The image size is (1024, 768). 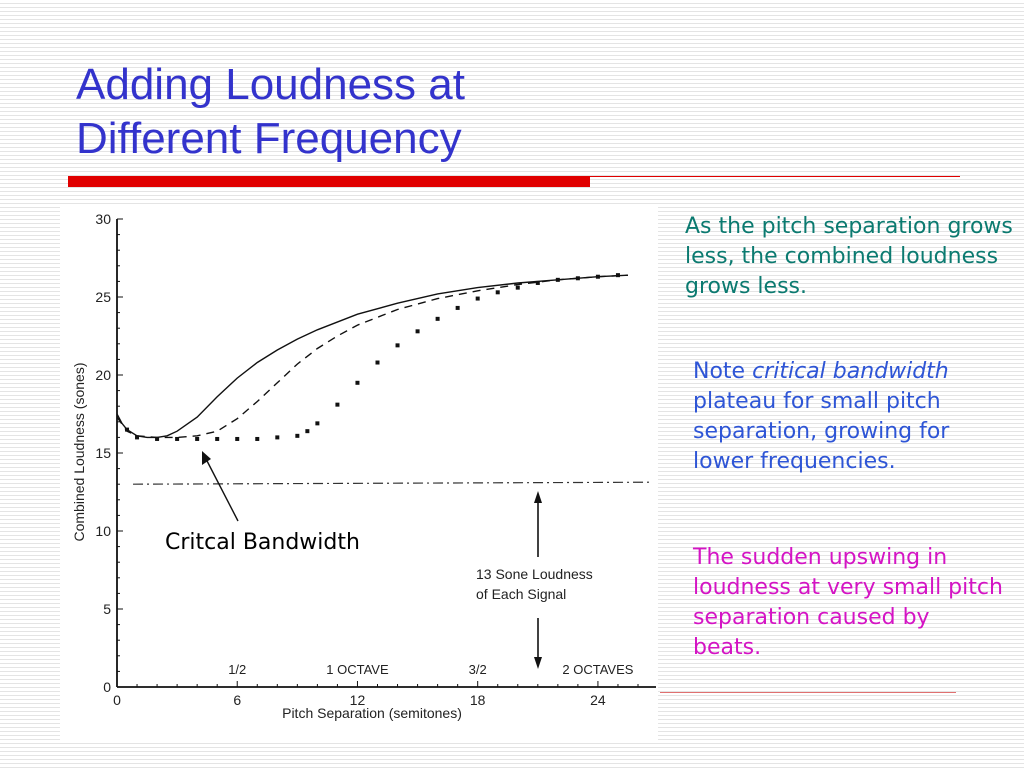 What do you see at coordinates (521, 594) in the screenshot?
I see `sone-loudness-label-line-2: of Each Signal` at bounding box center [521, 594].